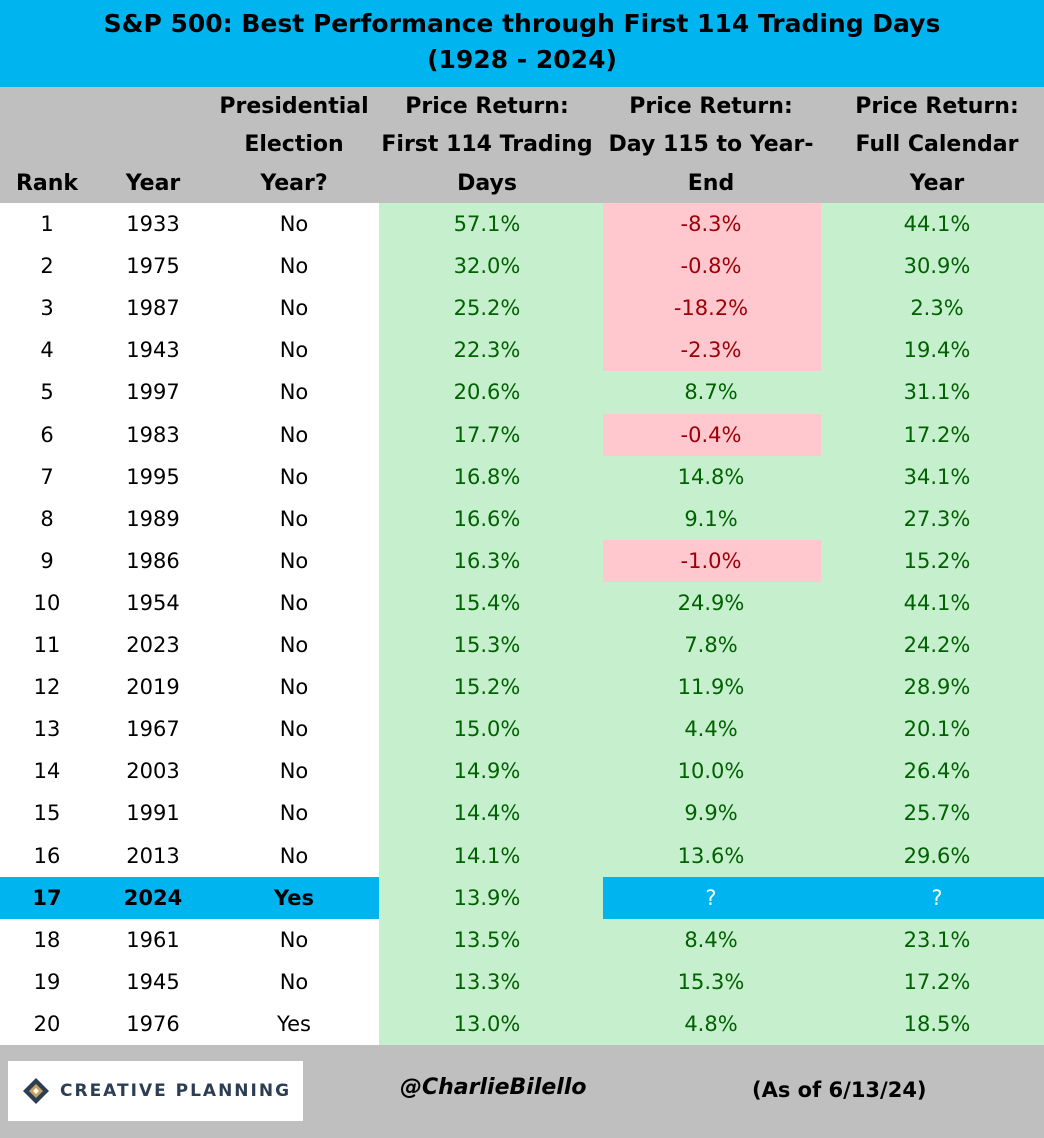 This screenshot has height=1138, width=1044. What do you see at coordinates (153, 729) in the screenshot?
I see `cell-year: 1967` at bounding box center [153, 729].